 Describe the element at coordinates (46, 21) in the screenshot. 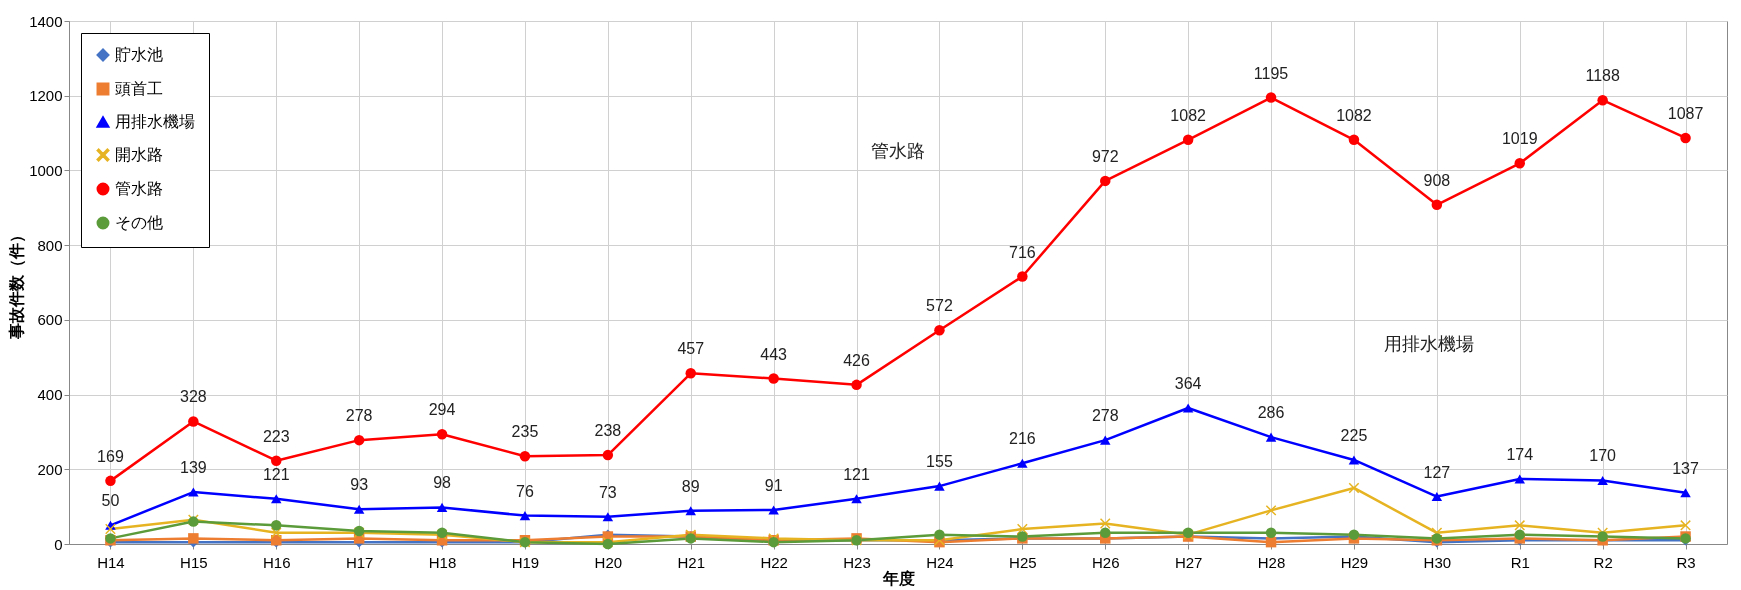

I see `y-tick-label: 1400` at that location.